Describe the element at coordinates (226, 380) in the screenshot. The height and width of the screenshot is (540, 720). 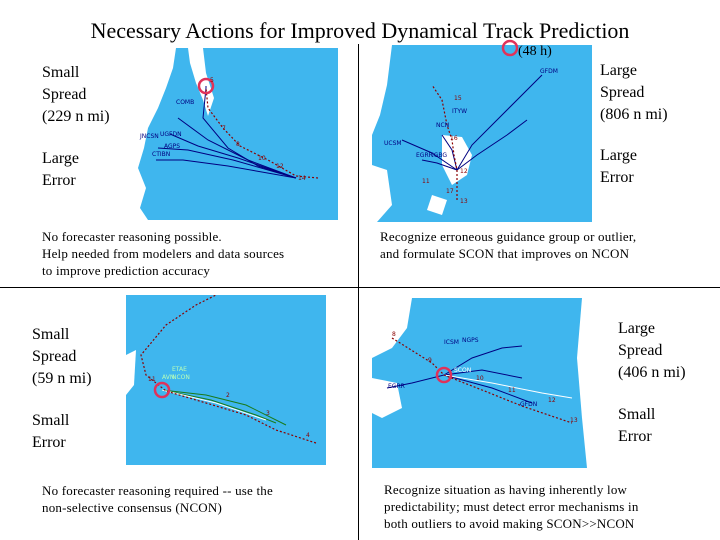
I see `bottom-left-track-map: ETAE NCON AVN 11 2 3 4` at that location.